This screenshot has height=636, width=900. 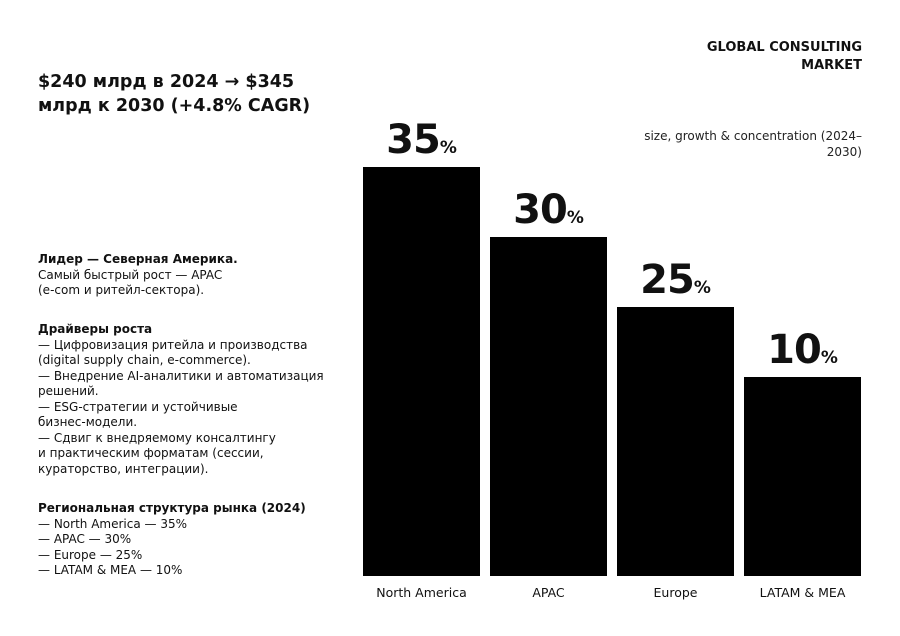 What do you see at coordinates (95, 329) in the screenshot?
I see `drivers-title: Драйверы роста` at bounding box center [95, 329].